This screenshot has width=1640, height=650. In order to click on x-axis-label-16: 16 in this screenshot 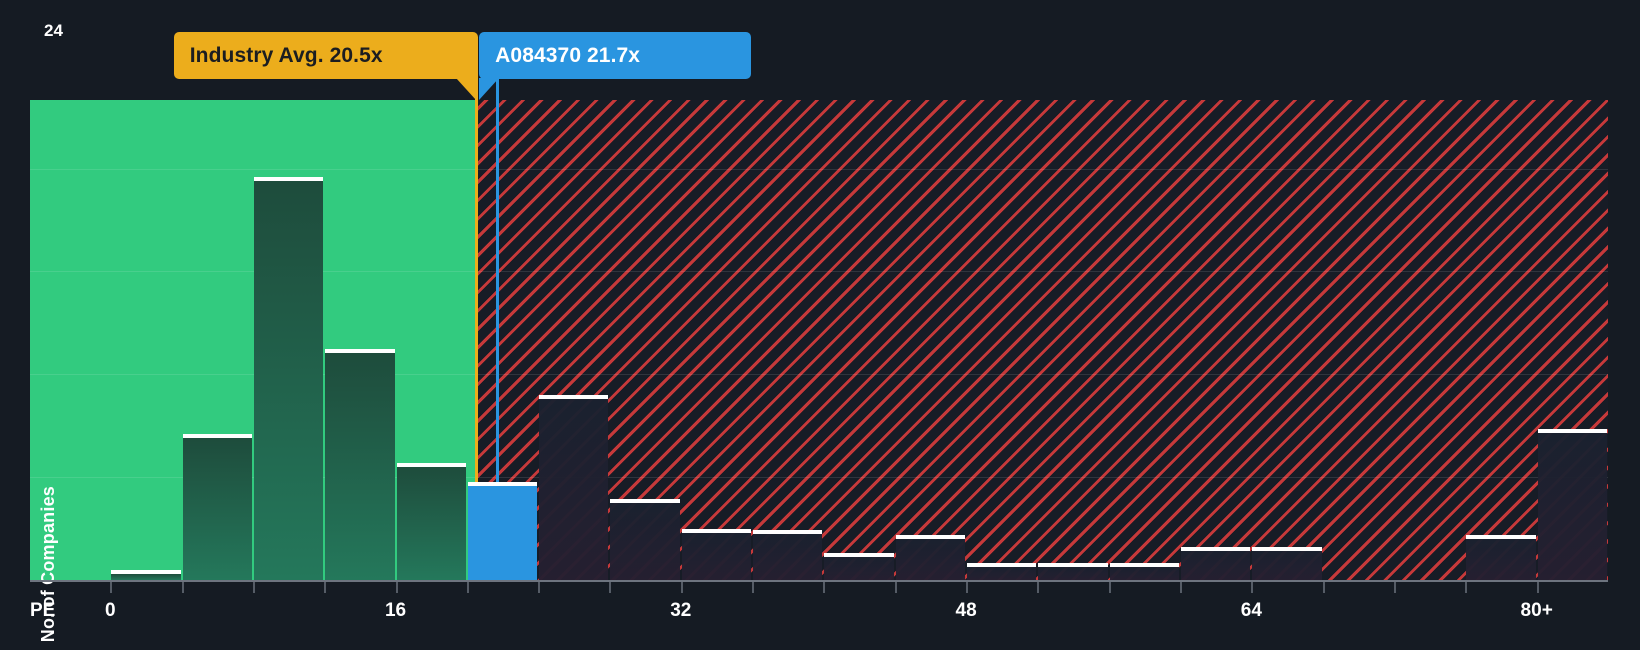, I will do `click(395, 610)`.